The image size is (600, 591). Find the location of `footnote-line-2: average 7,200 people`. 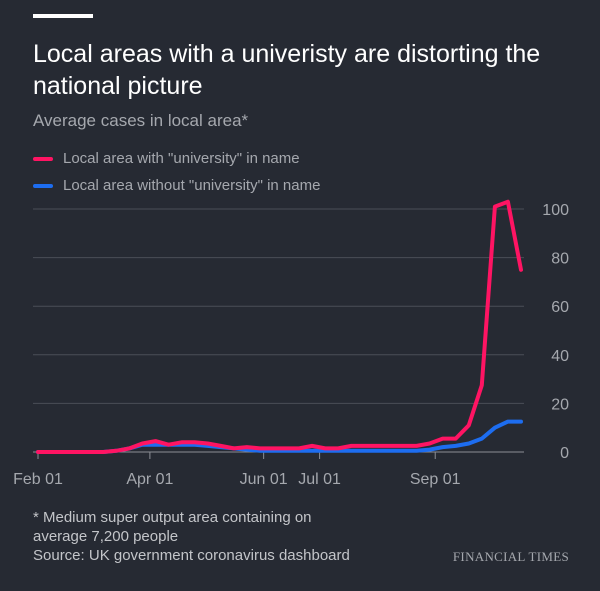

footnote-line-2: average 7,200 people is located at coordinates (106, 536).